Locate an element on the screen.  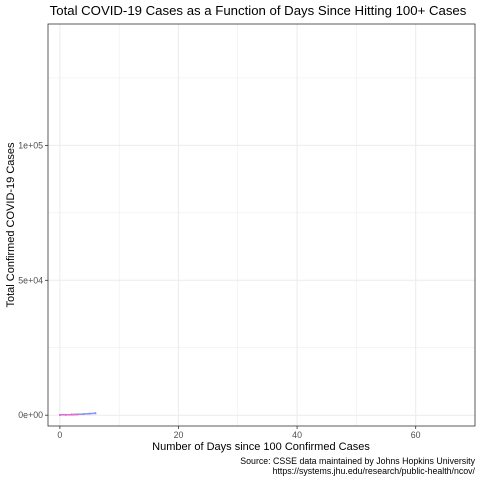
y-tick-label: 0e+00 is located at coordinates (30, 415).